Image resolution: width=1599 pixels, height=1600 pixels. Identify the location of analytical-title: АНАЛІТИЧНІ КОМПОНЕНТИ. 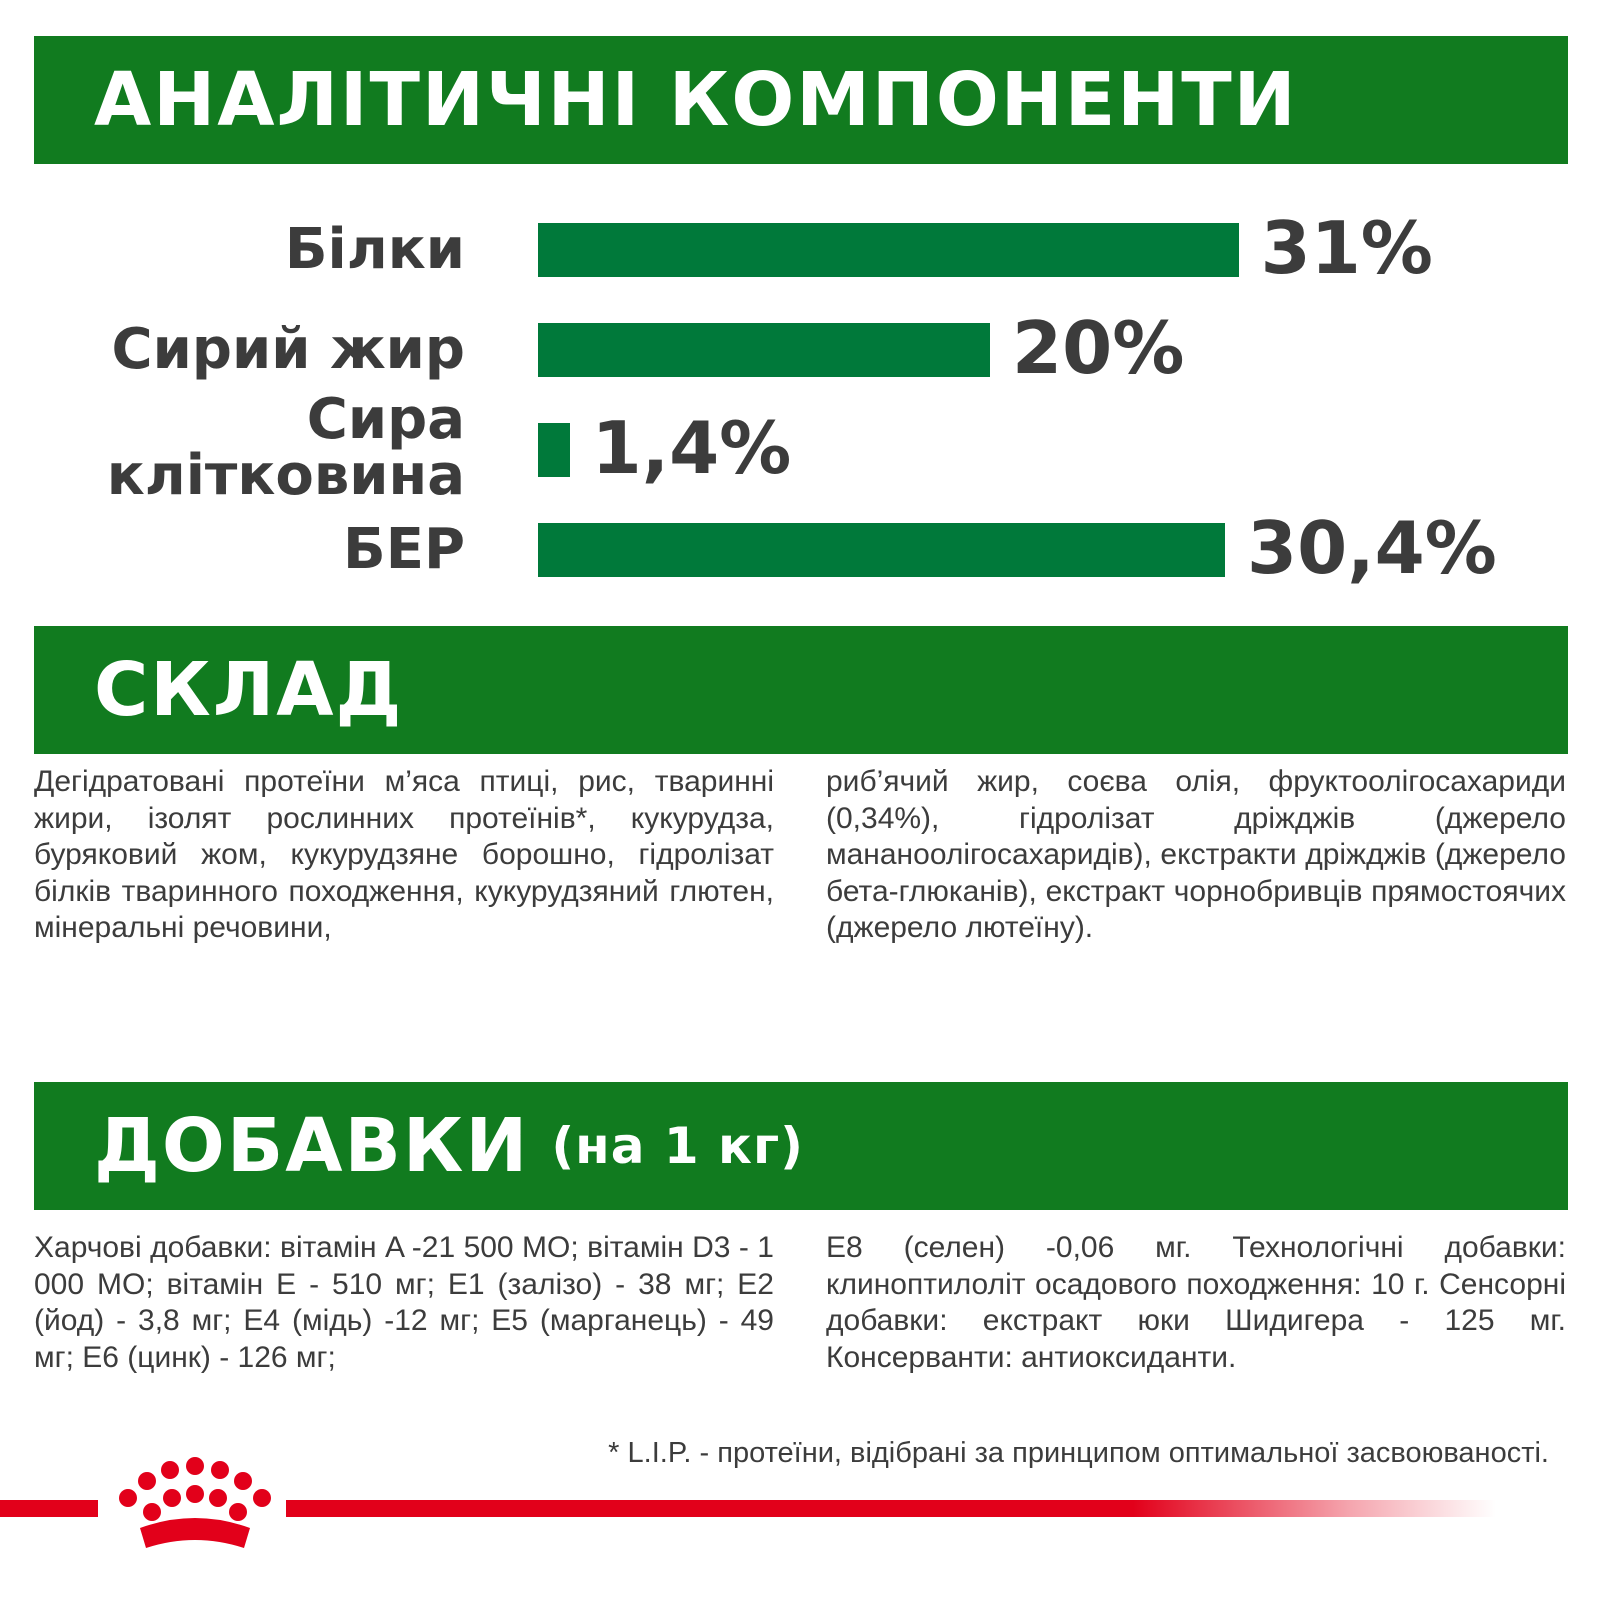
(696, 100).